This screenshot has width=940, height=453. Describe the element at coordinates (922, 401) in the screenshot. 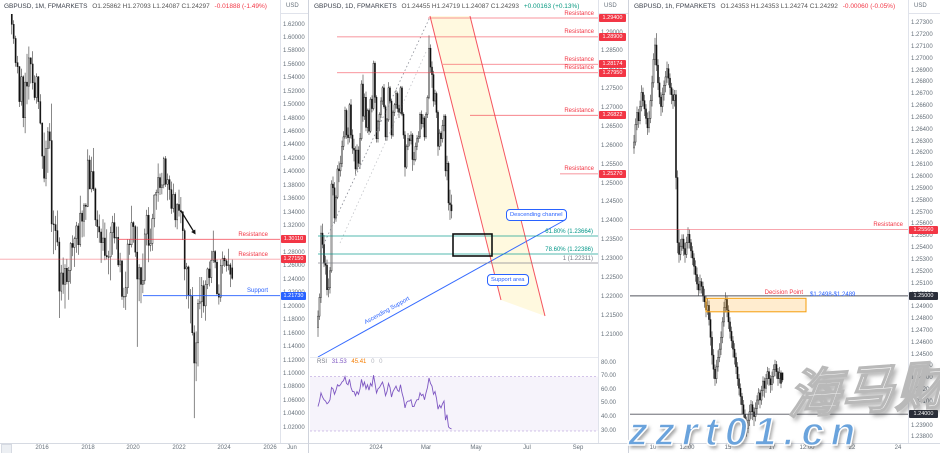

I see `price-axis-tick: 1.24100` at that location.